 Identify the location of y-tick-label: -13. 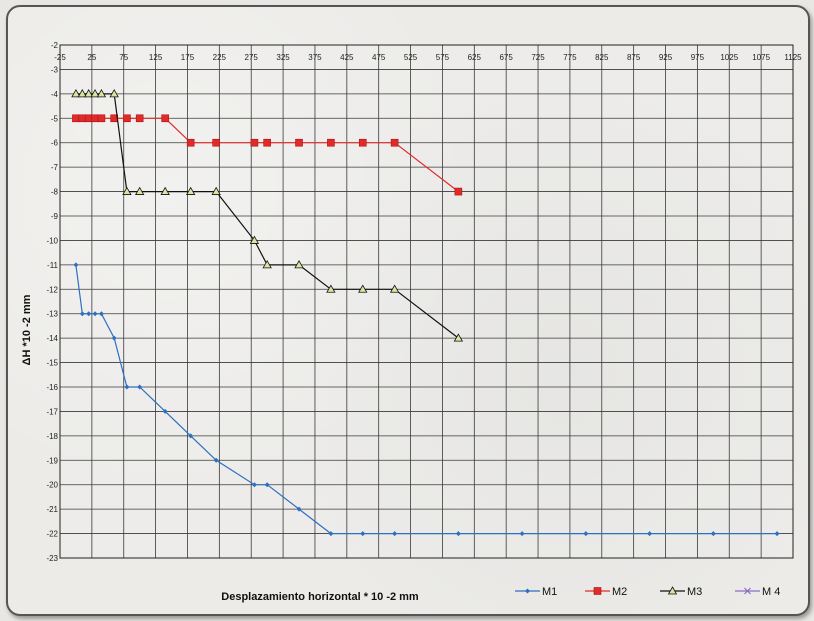
(52, 314).